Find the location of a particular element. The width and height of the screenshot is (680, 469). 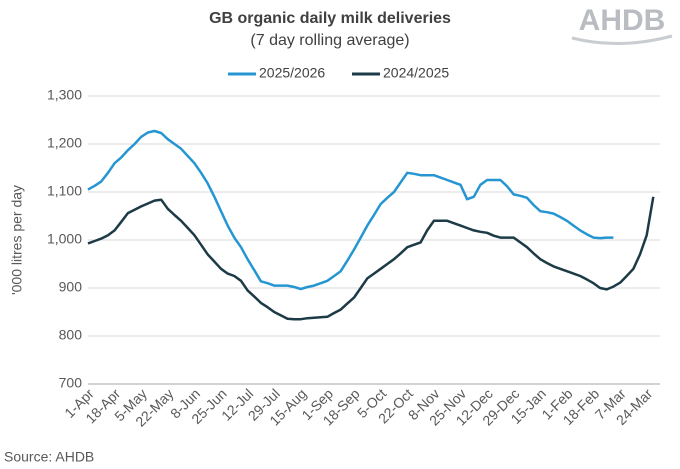

y-axis-label: '000 litres per day is located at coordinates (17, 240).